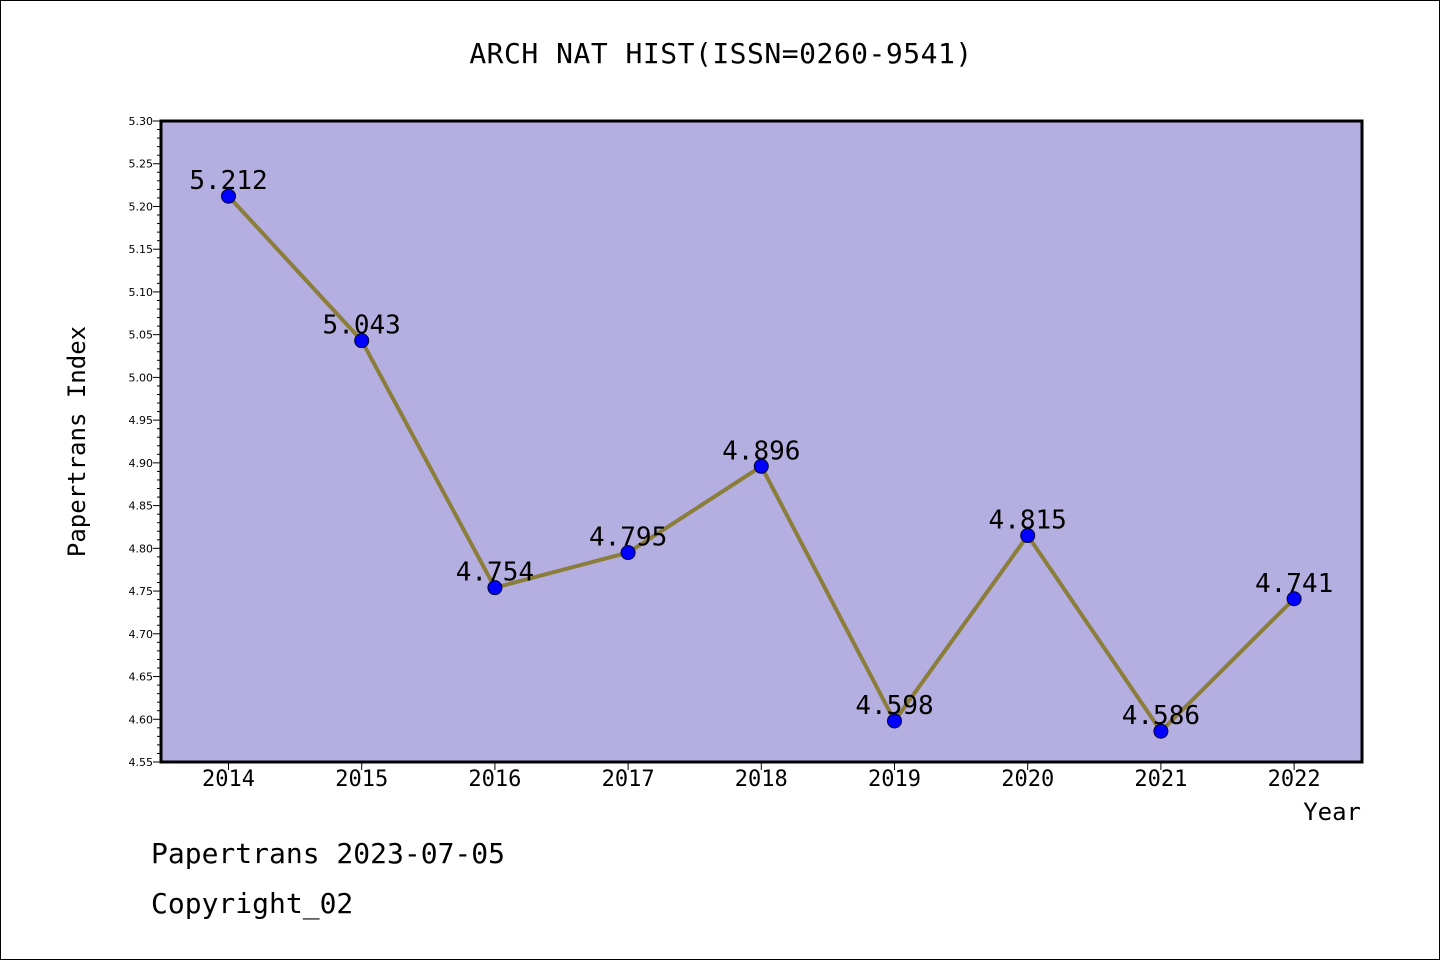 This screenshot has width=1440, height=960. Describe the element at coordinates (141, 762) in the screenshot. I see `y-tick-label: 4.55` at that location.